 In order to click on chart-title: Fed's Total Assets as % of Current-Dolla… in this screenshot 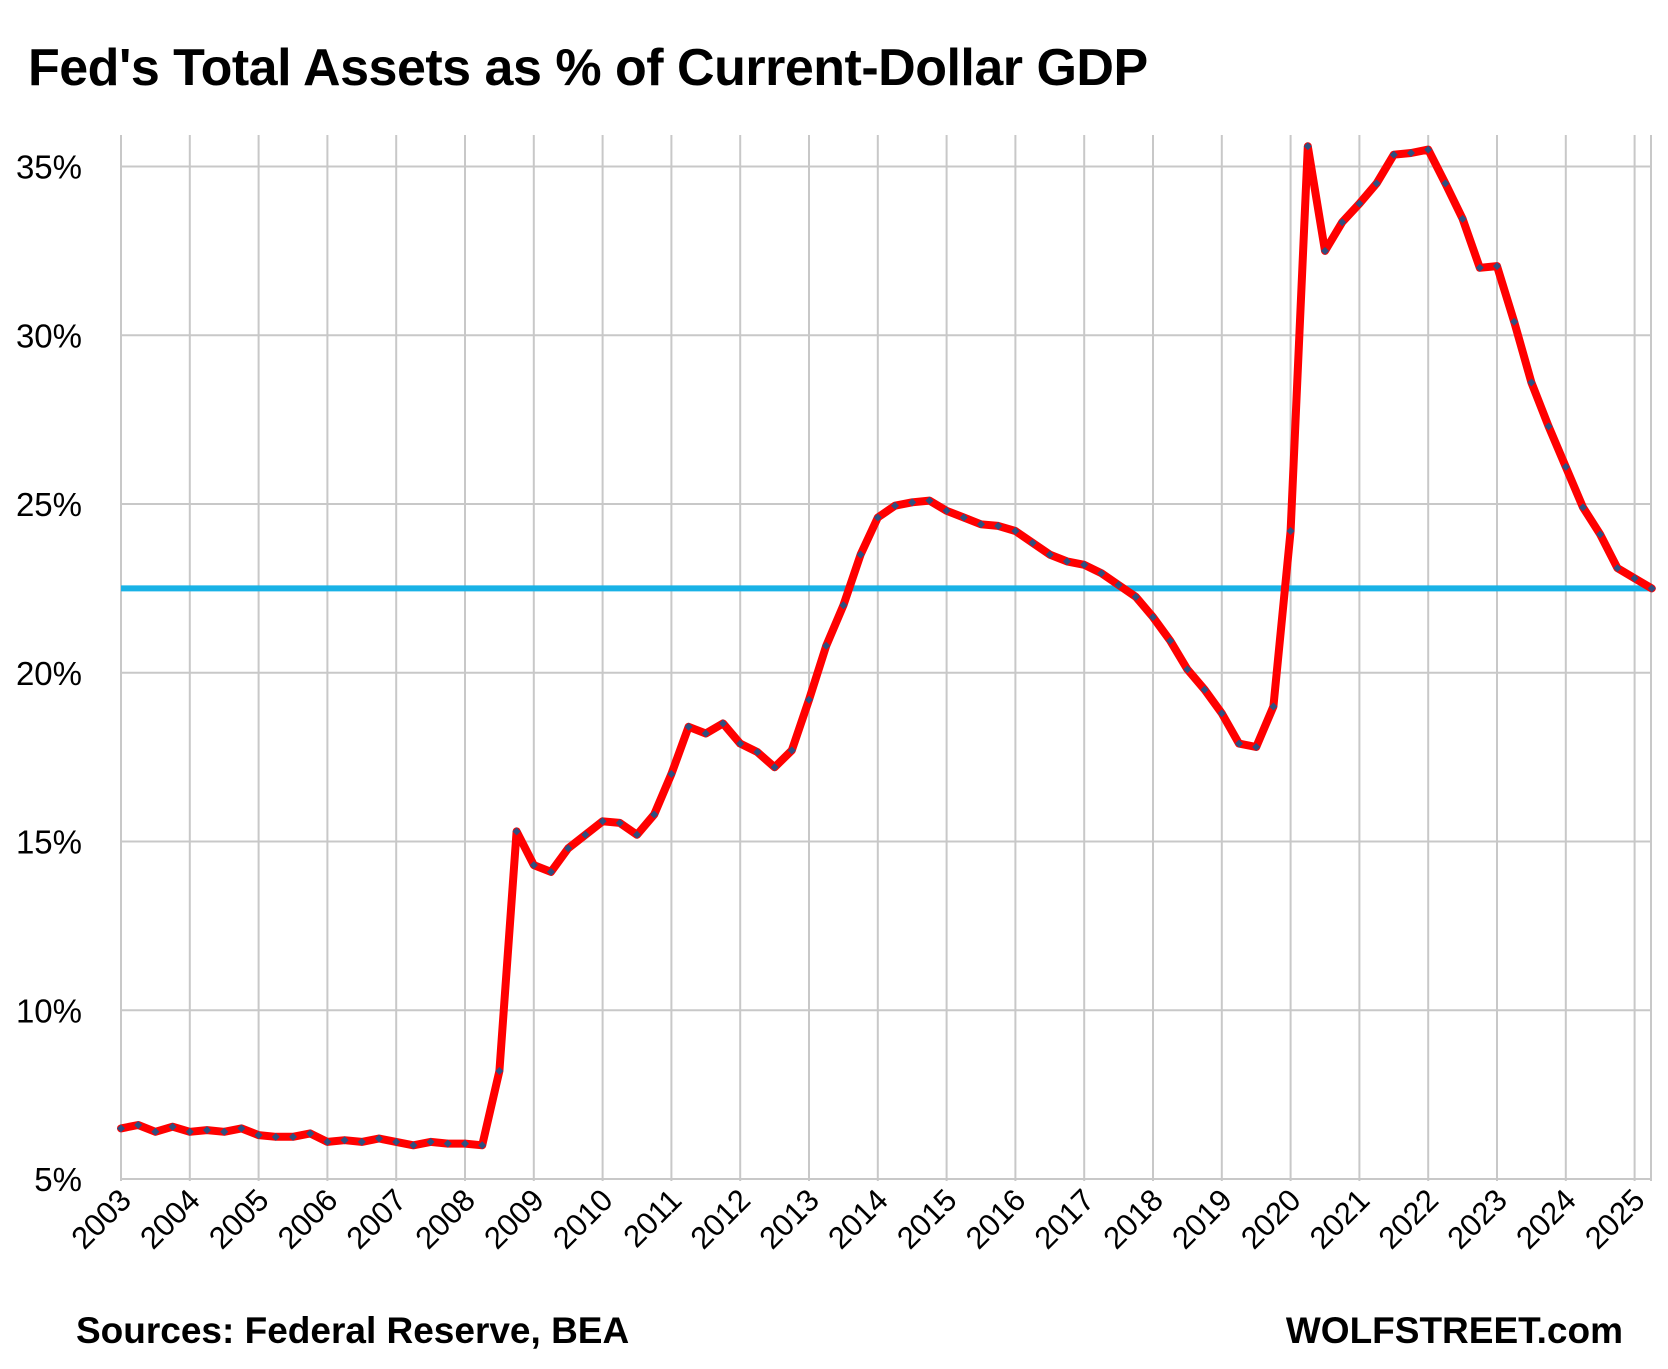, I will do `click(588, 68)`.